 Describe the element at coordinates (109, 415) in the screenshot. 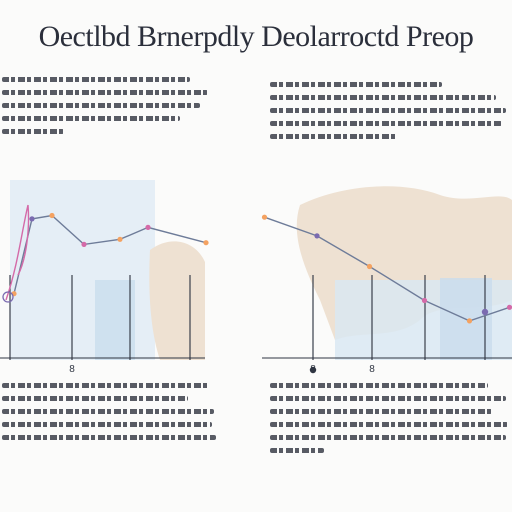

I see `left-footer-text` at that location.